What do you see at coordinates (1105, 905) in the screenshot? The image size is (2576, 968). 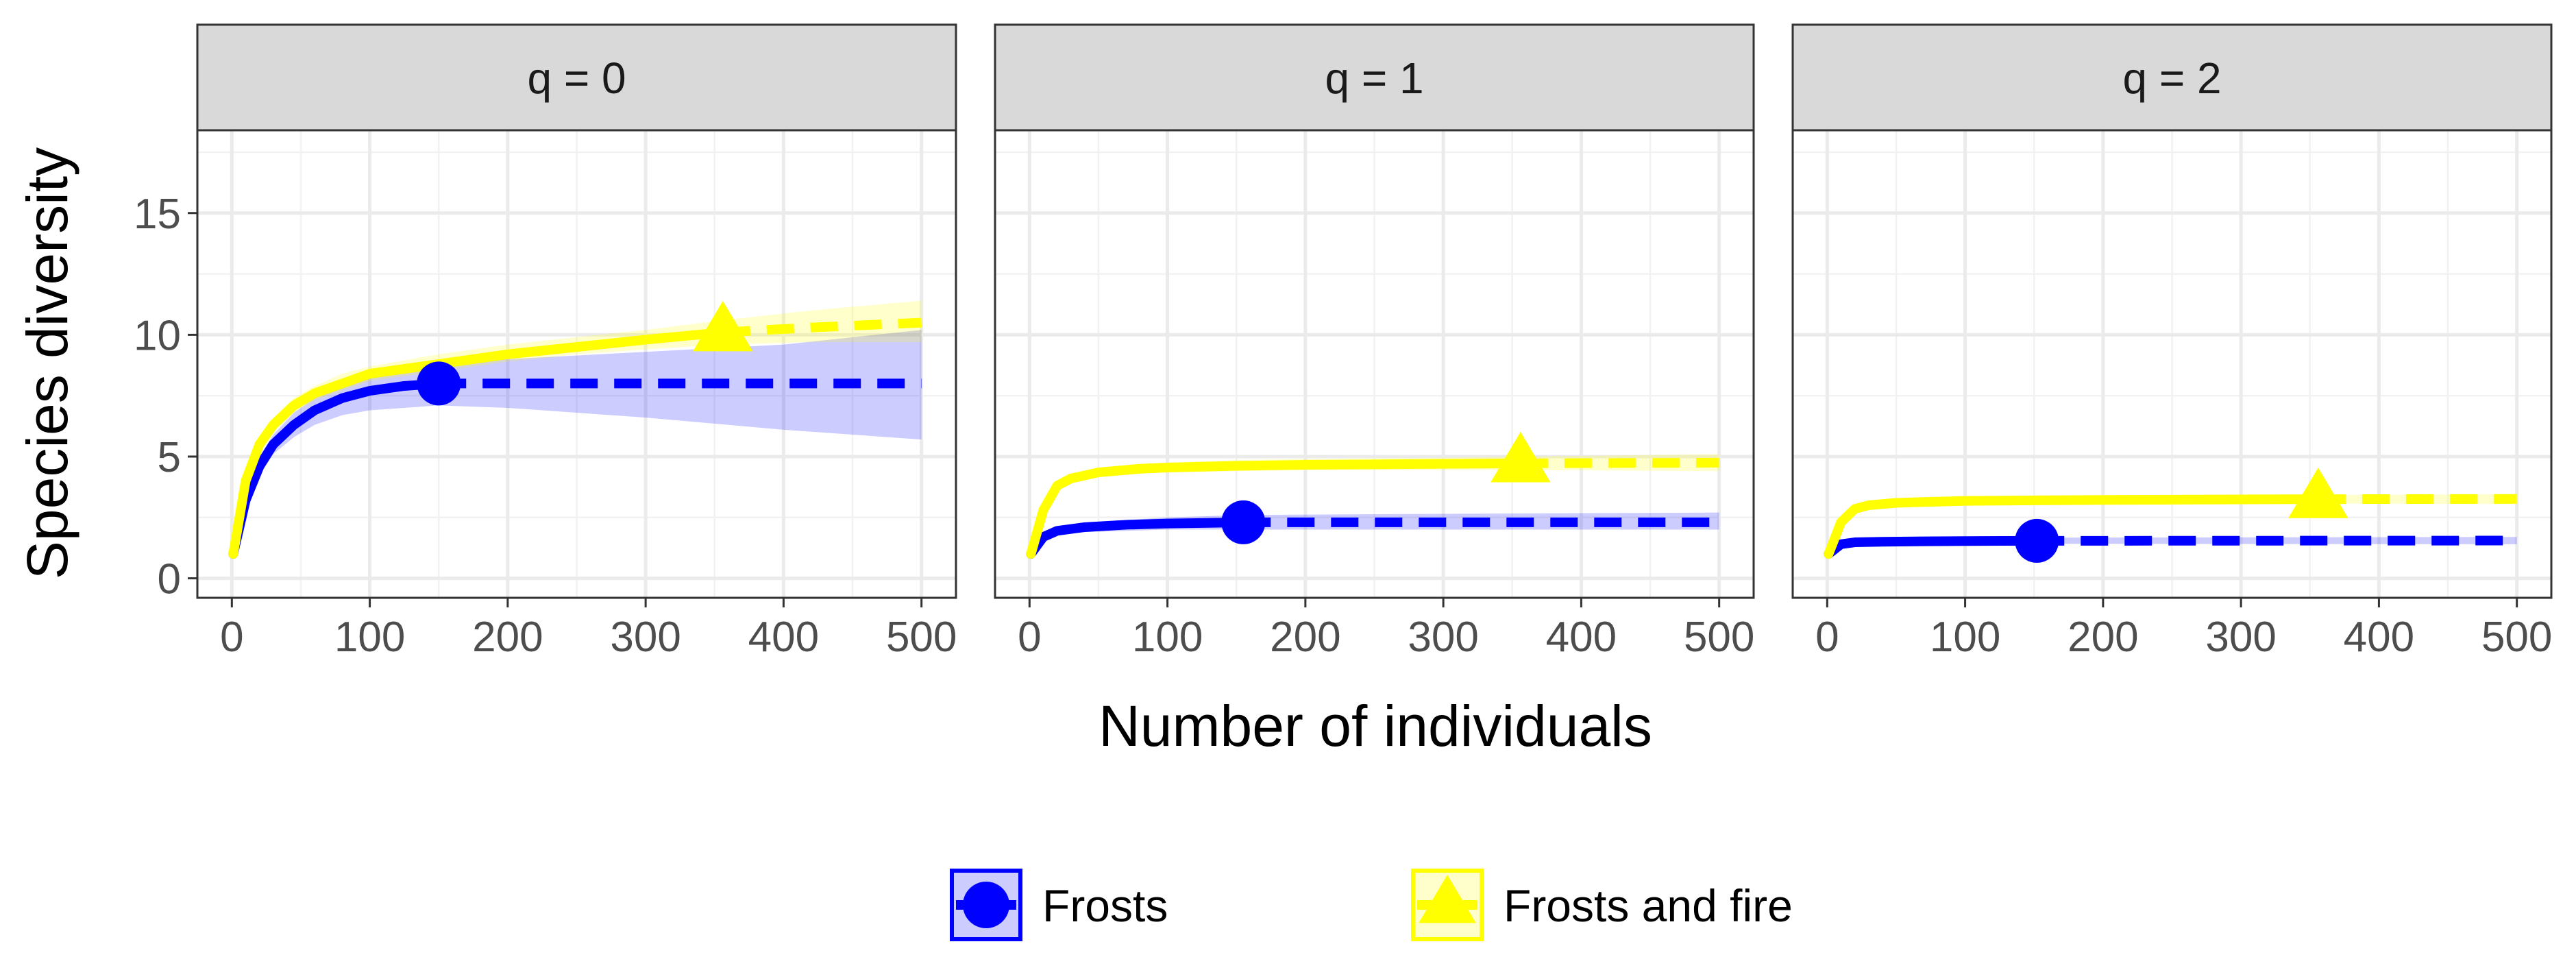 I see `legend-label-frosts: Frosts` at bounding box center [1105, 905].